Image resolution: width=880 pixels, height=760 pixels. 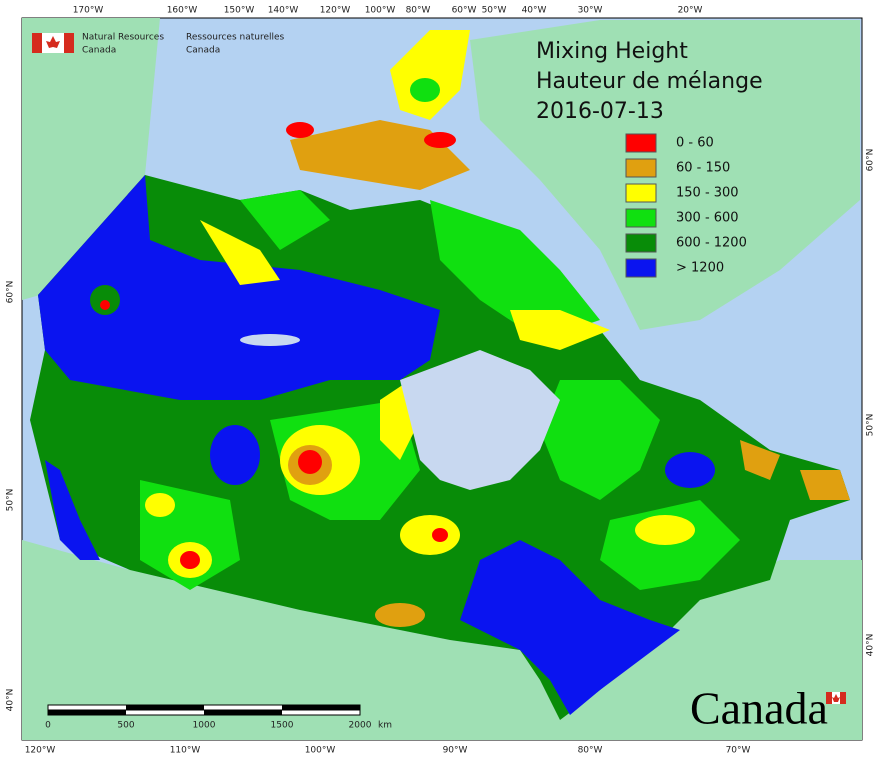 What do you see at coordinates (53, 43) in the screenshot?
I see `ncr-logo` at bounding box center [53, 43].